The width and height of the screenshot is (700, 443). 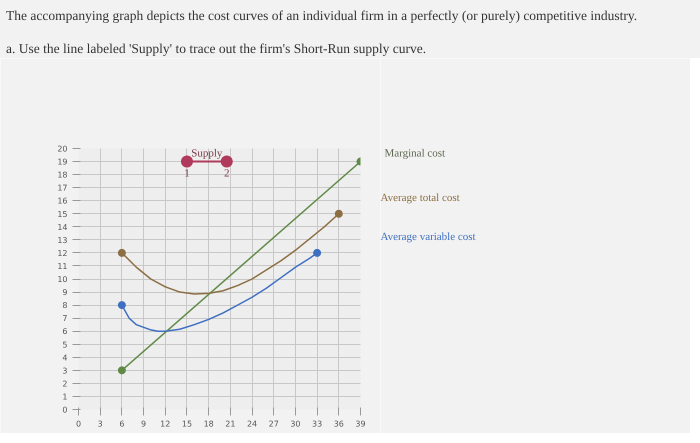 I want to click on x-tick-label: 0, so click(x=79, y=424).